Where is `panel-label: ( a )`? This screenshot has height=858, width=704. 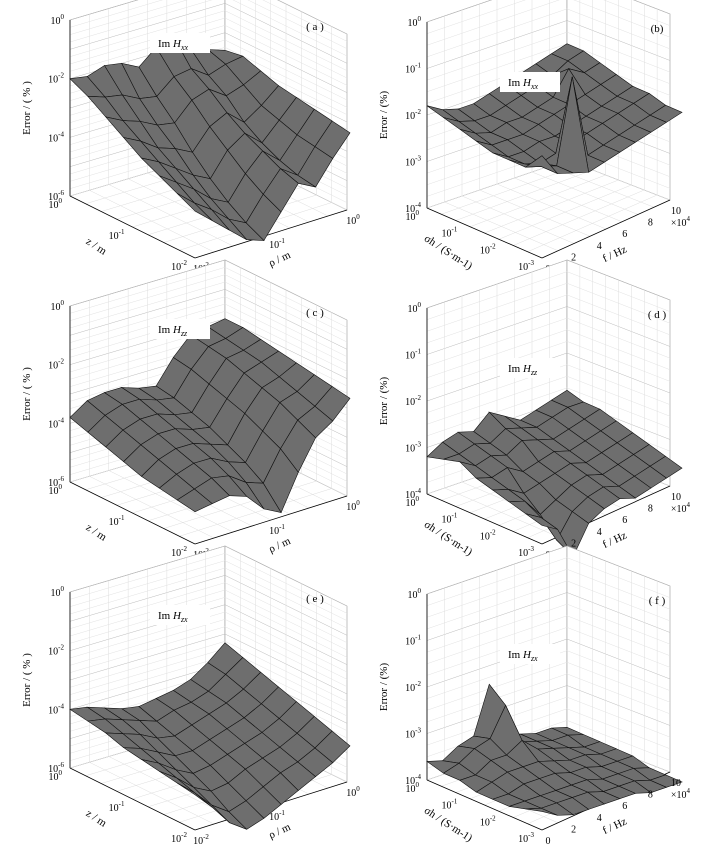
panel-label: ( a ) is located at coordinates (315, 27).